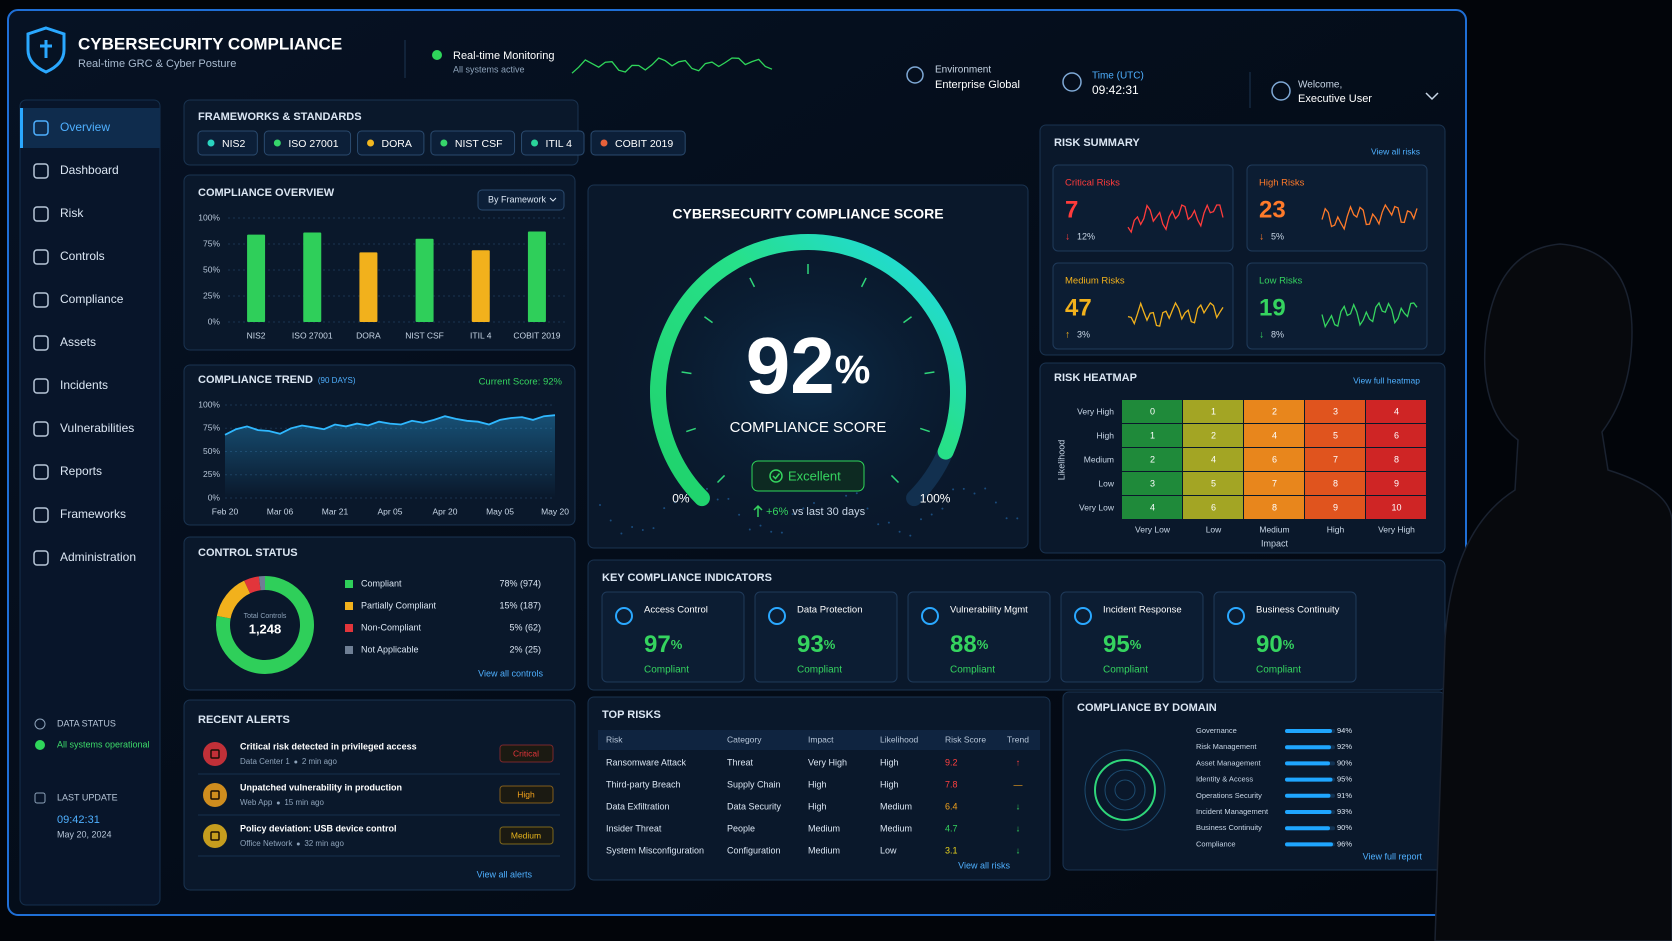 The width and height of the screenshot is (1672, 941). What do you see at coordinates (526, 753) in the screenshot?
I see `severity-badge` at bounding box center [526, 753].